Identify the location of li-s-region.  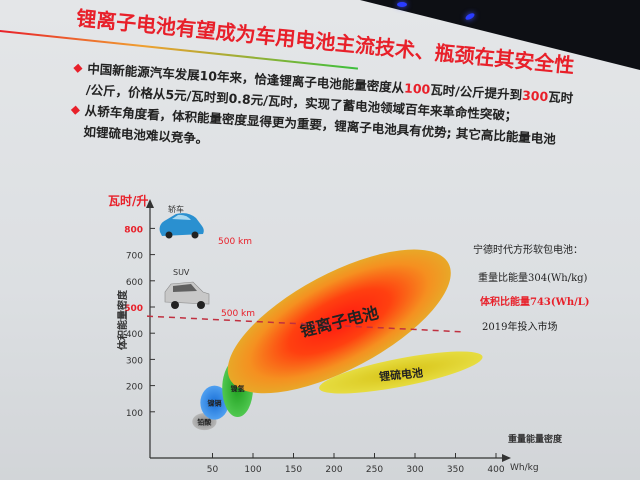
(401, 372).